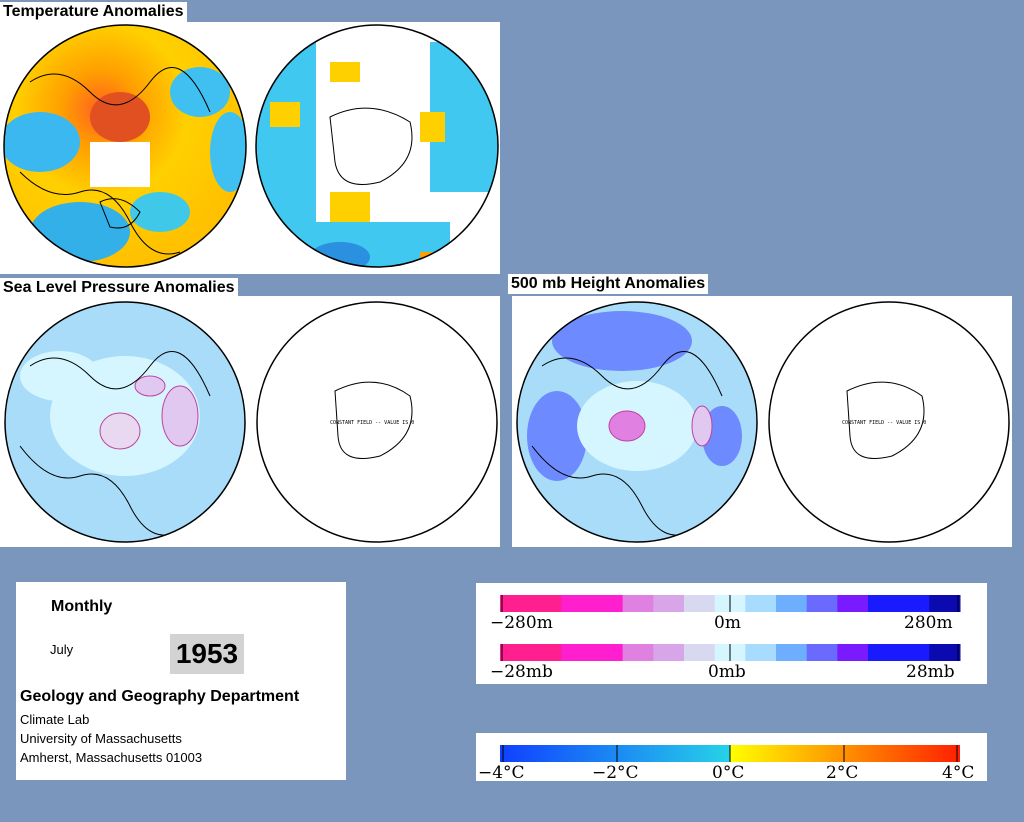  I want to click on temperature-legend: −4°C −2°C 0°C 2°C 4°C, so click(731, 757).